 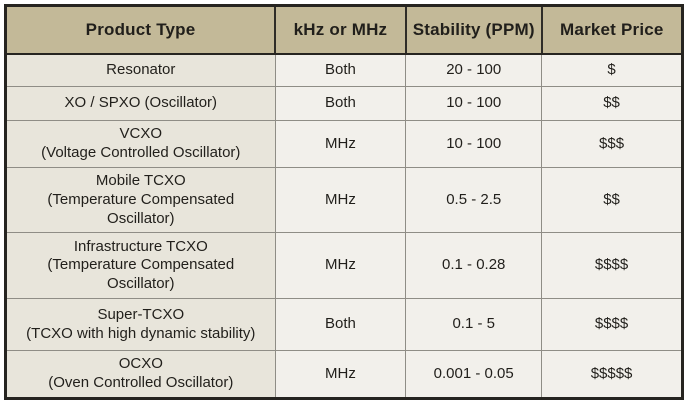 What do you see at coordinates (474, 70) in the screenshot?
I see `stability-cell: 20 - 100` at bounding box center [474, 70].